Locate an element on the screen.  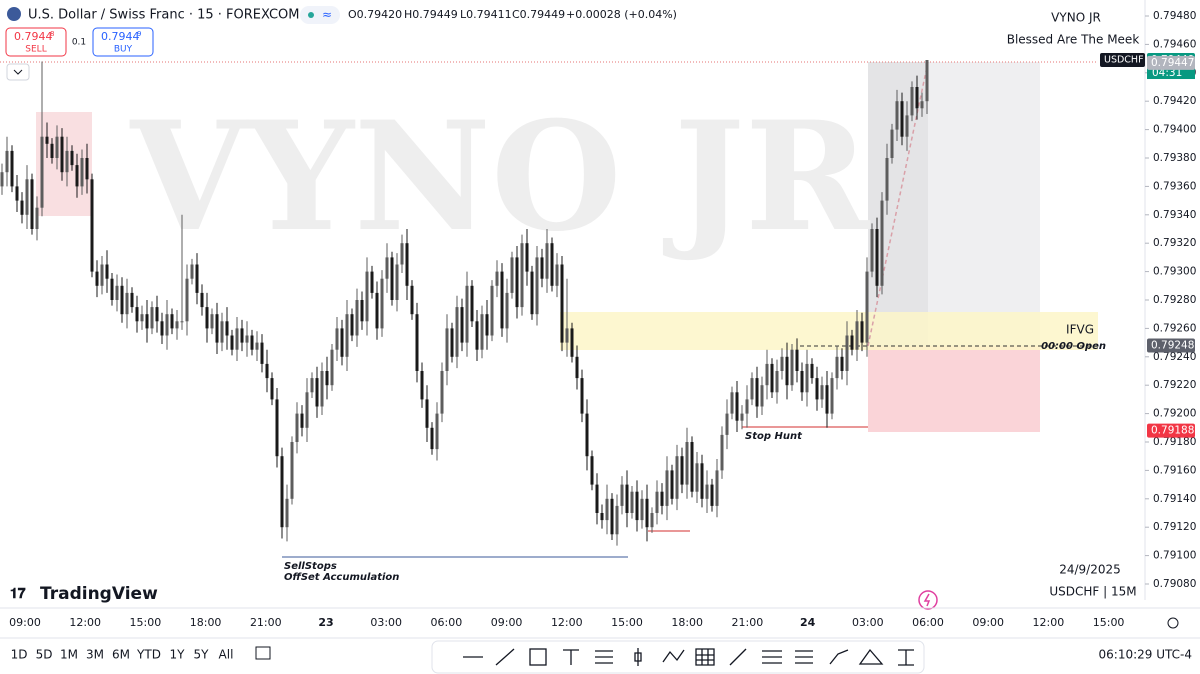
y-tick-label: 0.79420 is located at coordinates (1174, 101).